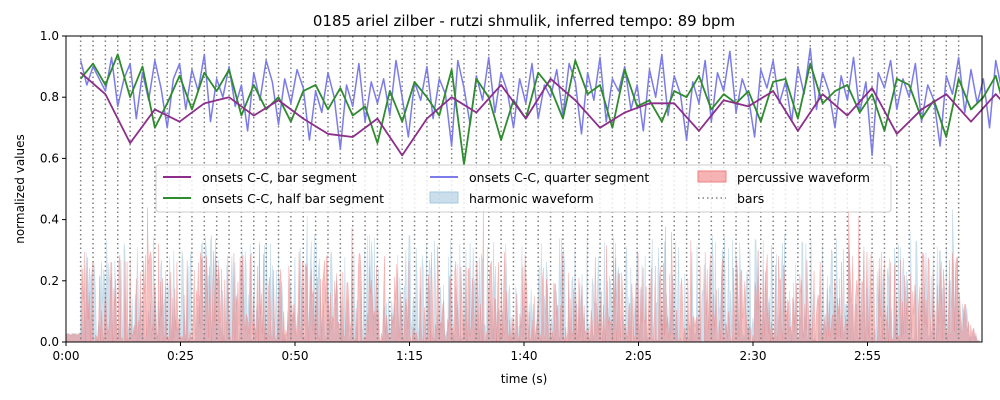 This screenshot has width=1000, height=400. Describe the element at coordinates (293, 198) in the screenshot. I see `legend-label-half-bar-segment: onsets C-C, half bar segment` at that location.